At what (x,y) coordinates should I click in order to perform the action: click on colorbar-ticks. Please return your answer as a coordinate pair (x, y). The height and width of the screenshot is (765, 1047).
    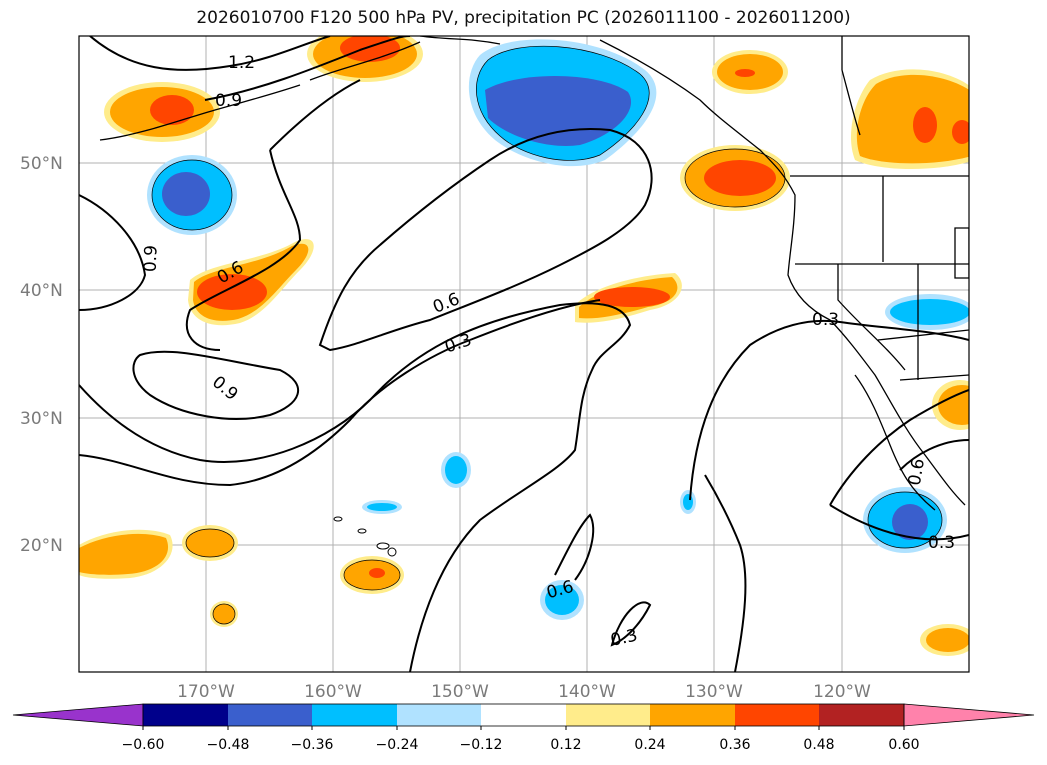
    Looking at the image, I should click on (523, 728).